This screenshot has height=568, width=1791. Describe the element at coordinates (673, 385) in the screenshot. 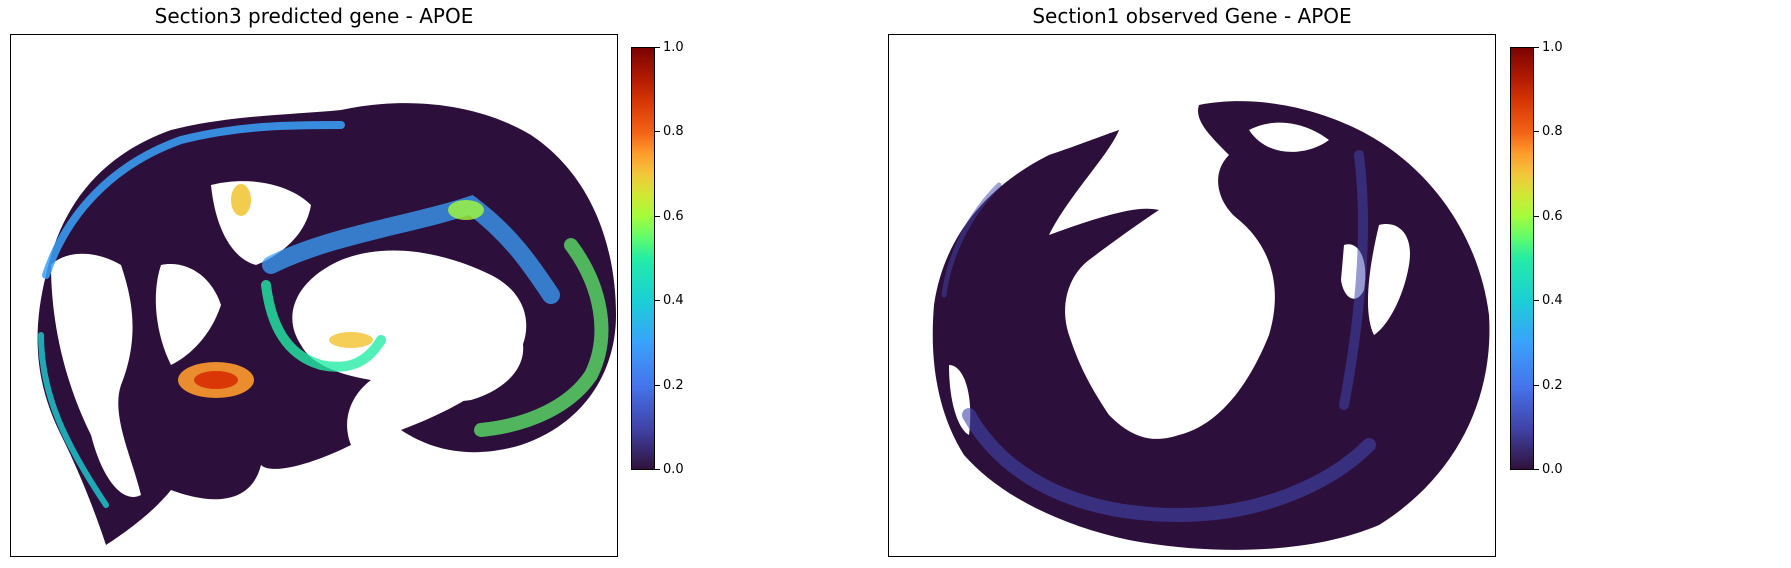

I see `left-cbar-tick-1: 0.2` at that location.